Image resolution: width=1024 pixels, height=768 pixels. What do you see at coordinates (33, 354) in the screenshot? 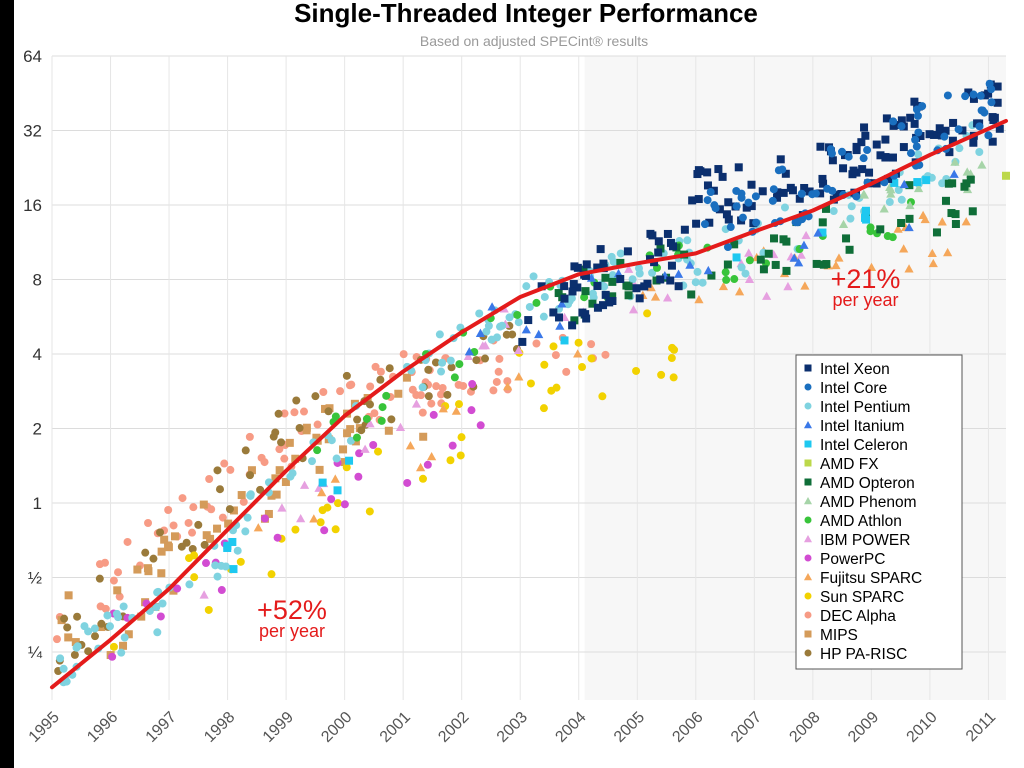
I see `y-axis-ticks: 64 32 16 8 4 2 1 ½ ¼` at bounding box center [33, 354].